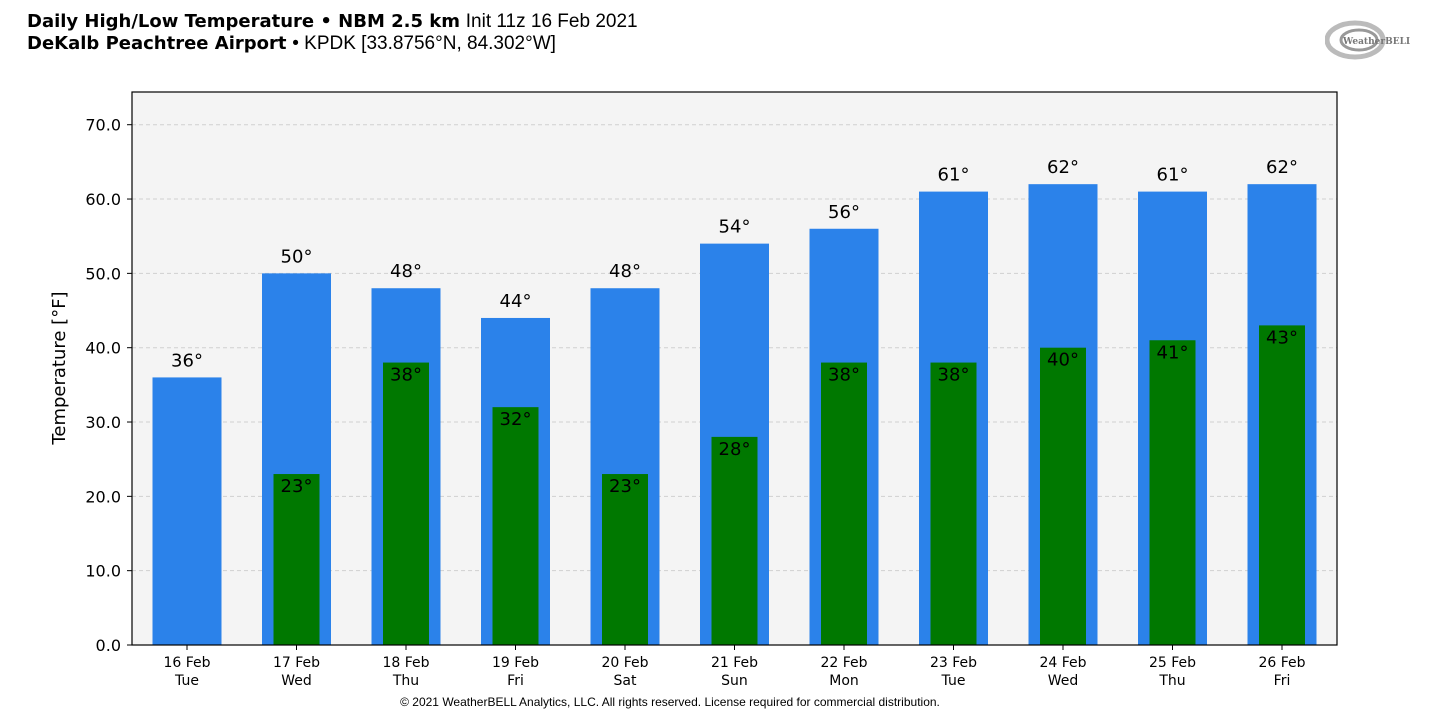  What do you see at coordinates (1173, 352) in the screenshot?
I see `low-label: 41°` at bounding box center [1173, 352].